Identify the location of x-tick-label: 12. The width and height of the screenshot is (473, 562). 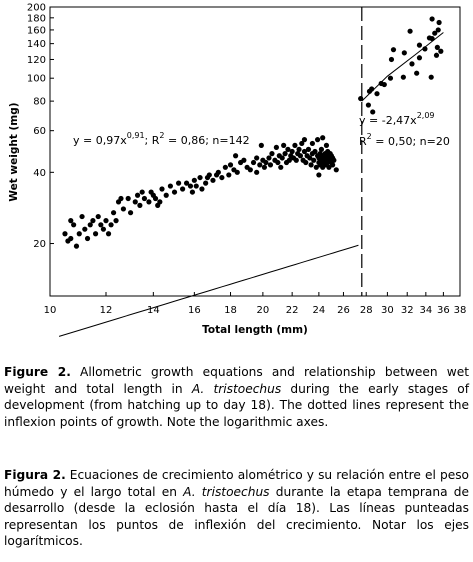
(106, 310).